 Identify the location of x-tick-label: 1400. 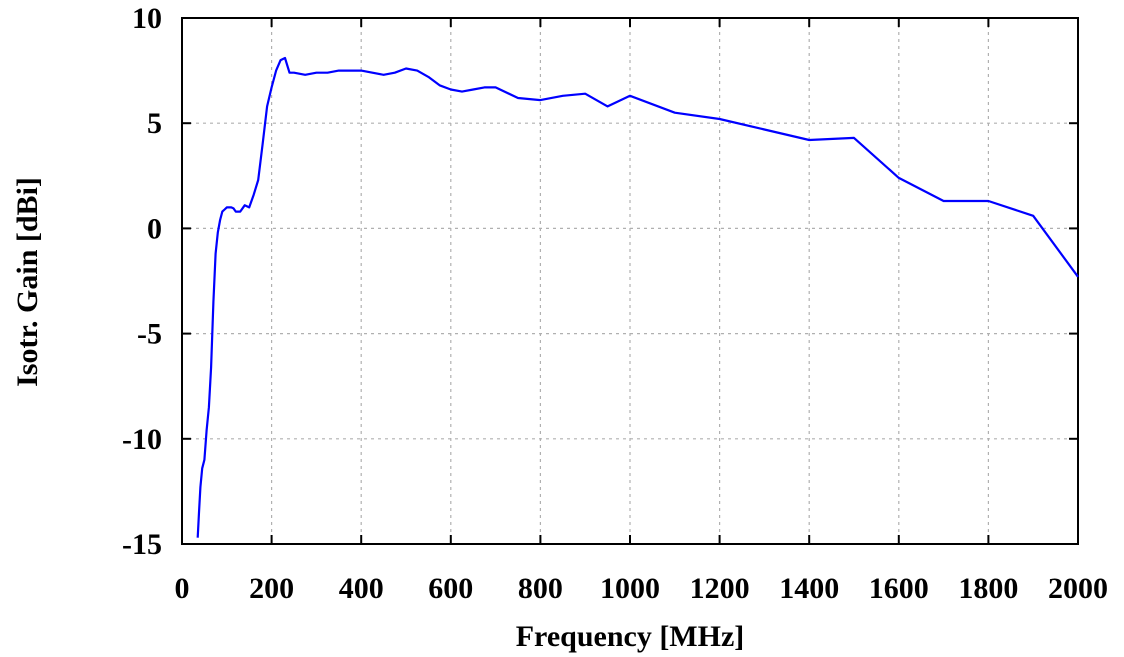
(809, 588).